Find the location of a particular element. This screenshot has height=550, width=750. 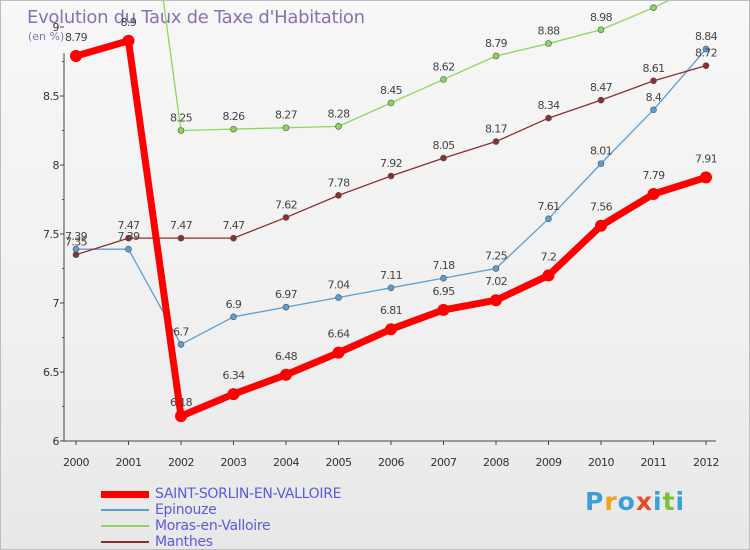

legend-item: SAINT-SORLIN-EN-VALLOIRE is located at coordinates (221, 494).